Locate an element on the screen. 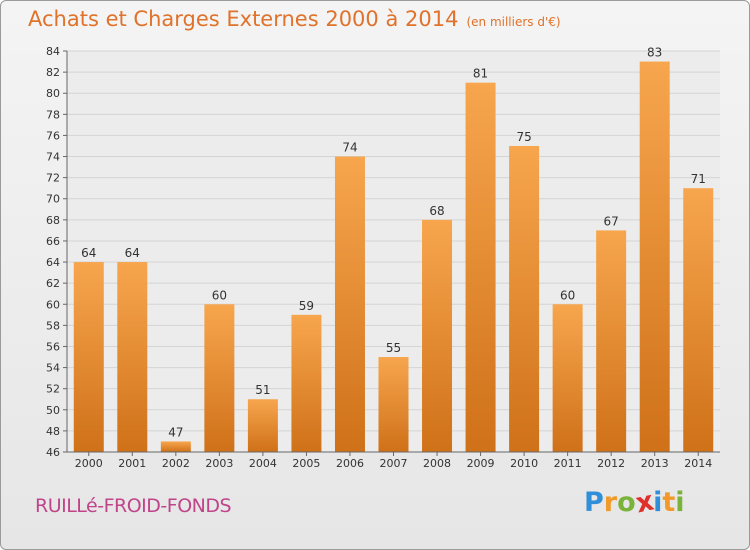 The height and width of the screenshot is (550, 750). bar-2001 is located at coordinates (132, 357).